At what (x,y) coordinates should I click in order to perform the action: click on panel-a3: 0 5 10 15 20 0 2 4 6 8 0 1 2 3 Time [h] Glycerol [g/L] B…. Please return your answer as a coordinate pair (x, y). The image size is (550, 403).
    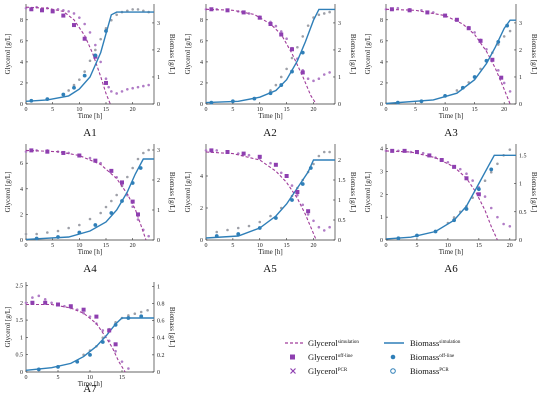
    Looking at the image, I should click on (451, 71).